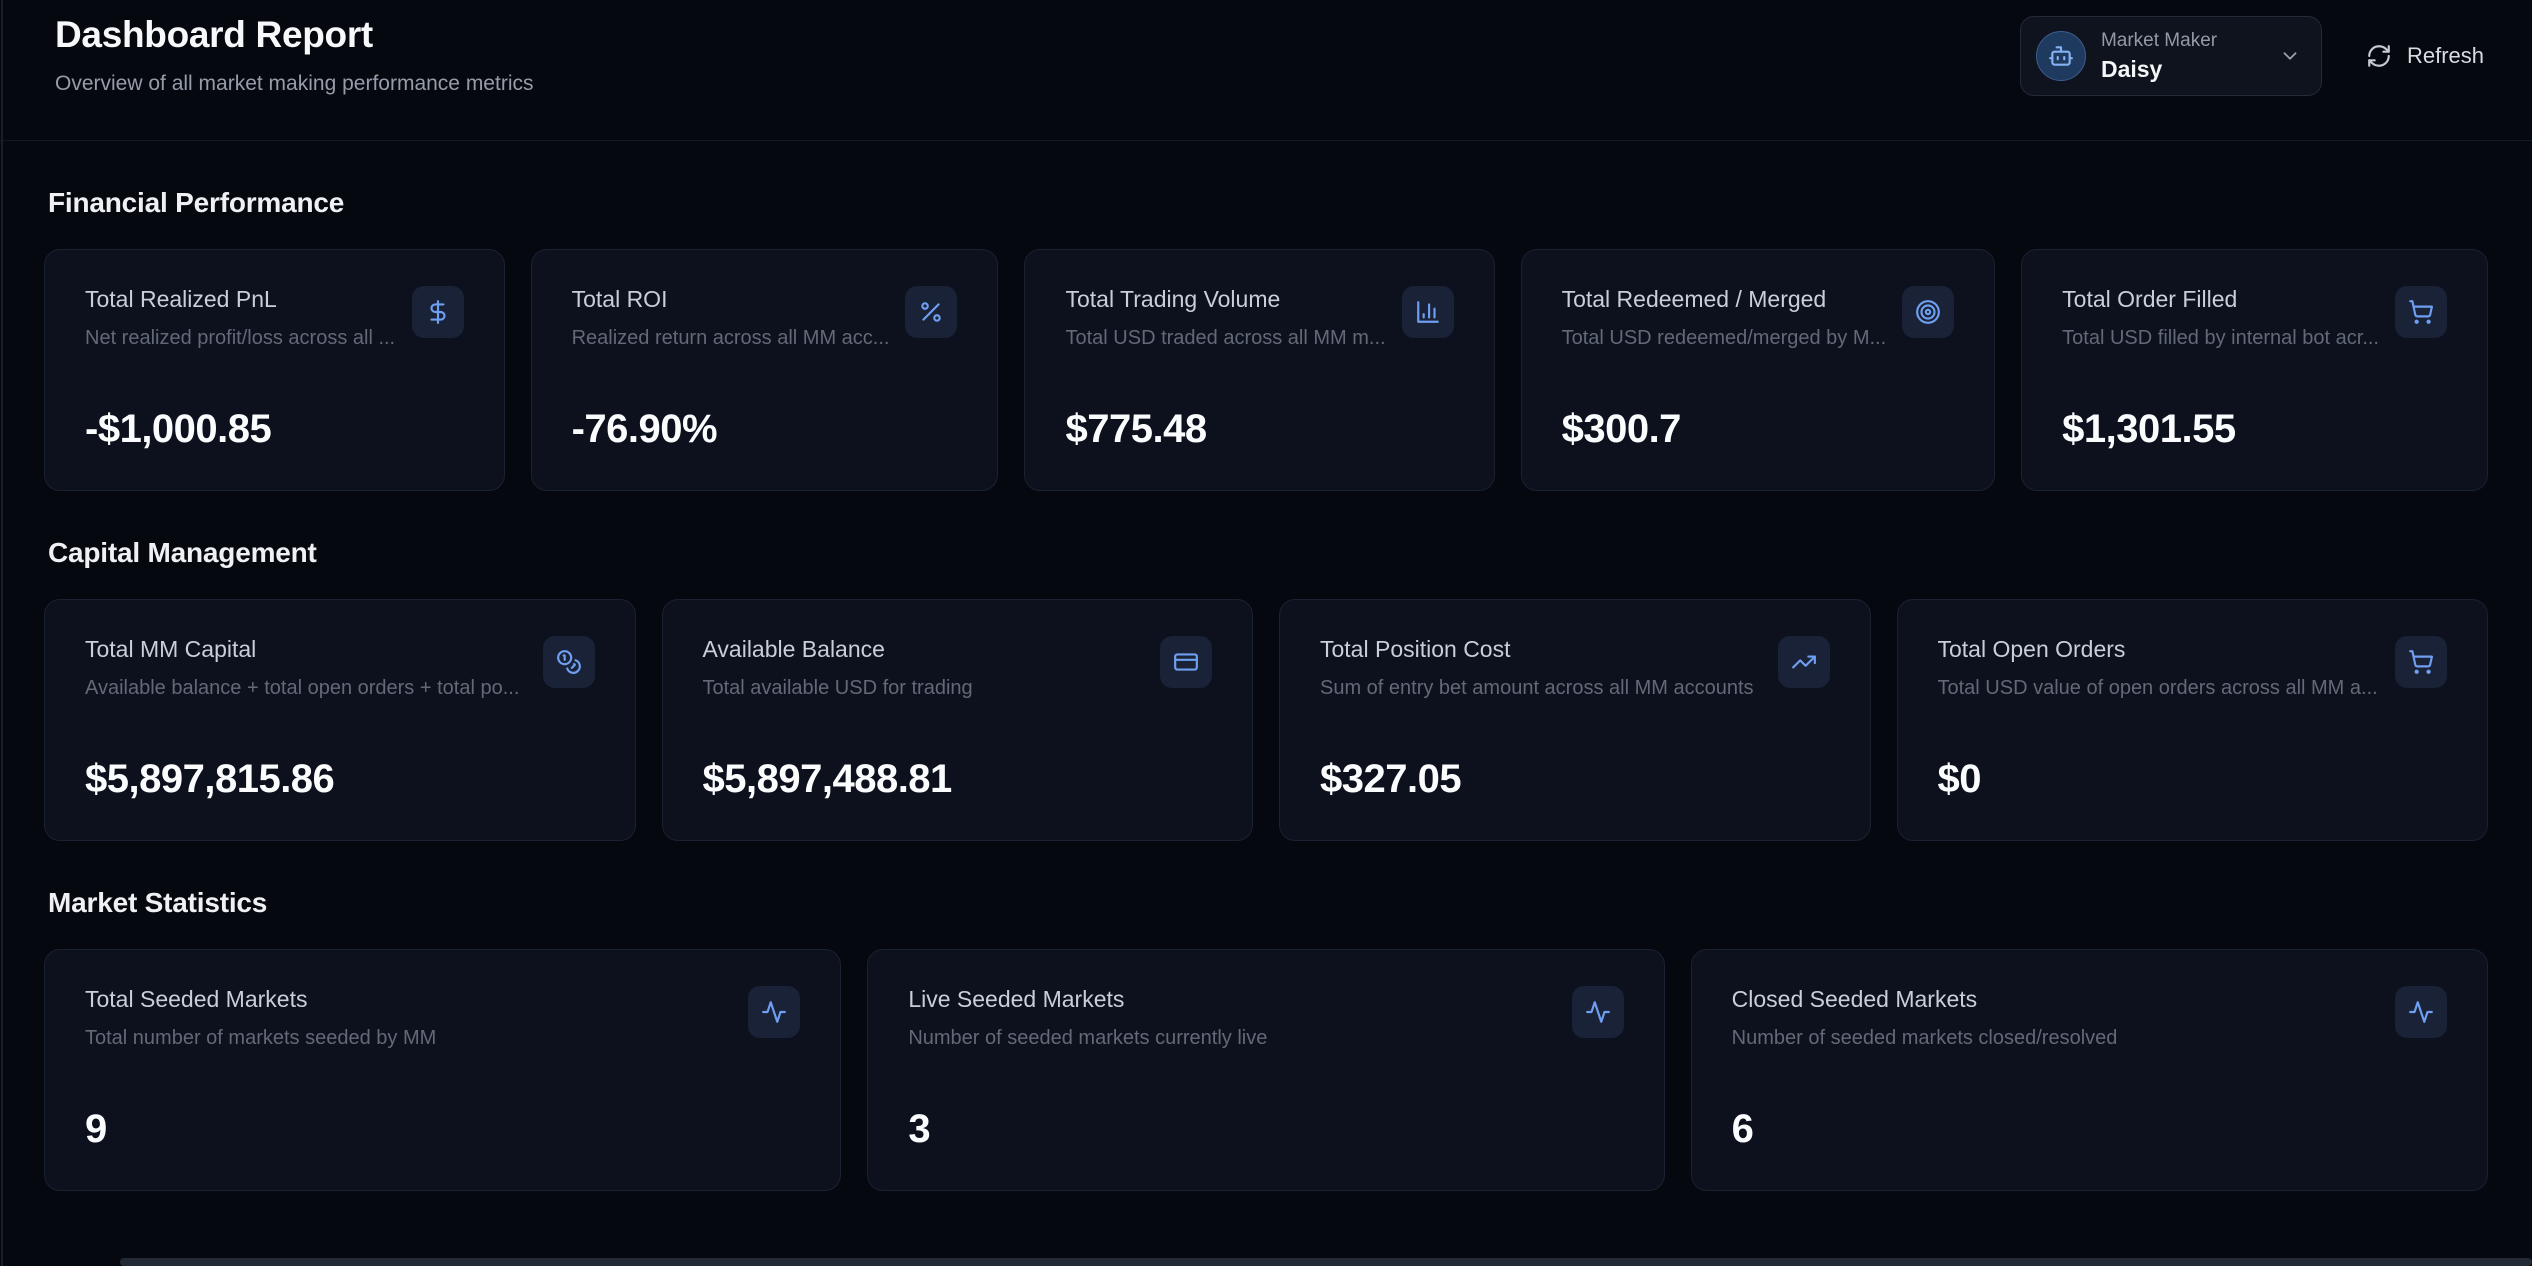  Describe the element at coordinates (1427, 312) in the screenshot. I see `bar-chart-icon` at that location.